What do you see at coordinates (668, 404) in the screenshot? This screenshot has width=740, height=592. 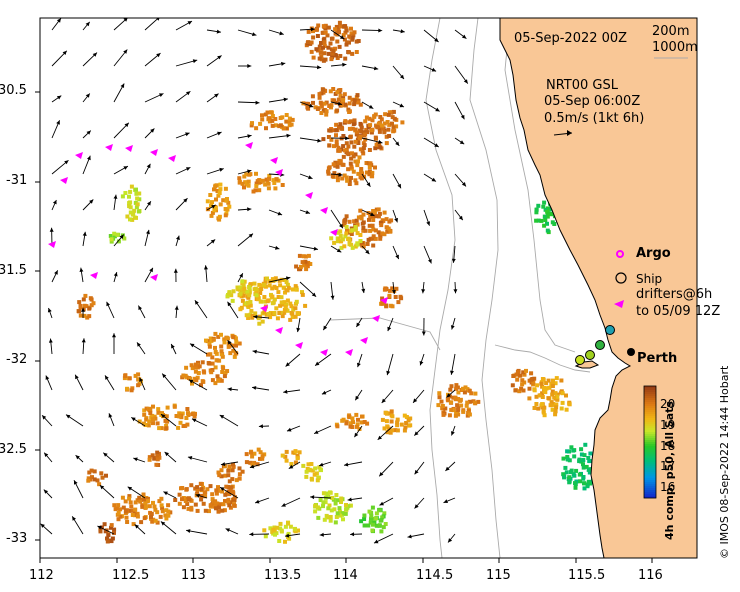 I see `colorbar-tick: 20` at bounding box center [668, 404].